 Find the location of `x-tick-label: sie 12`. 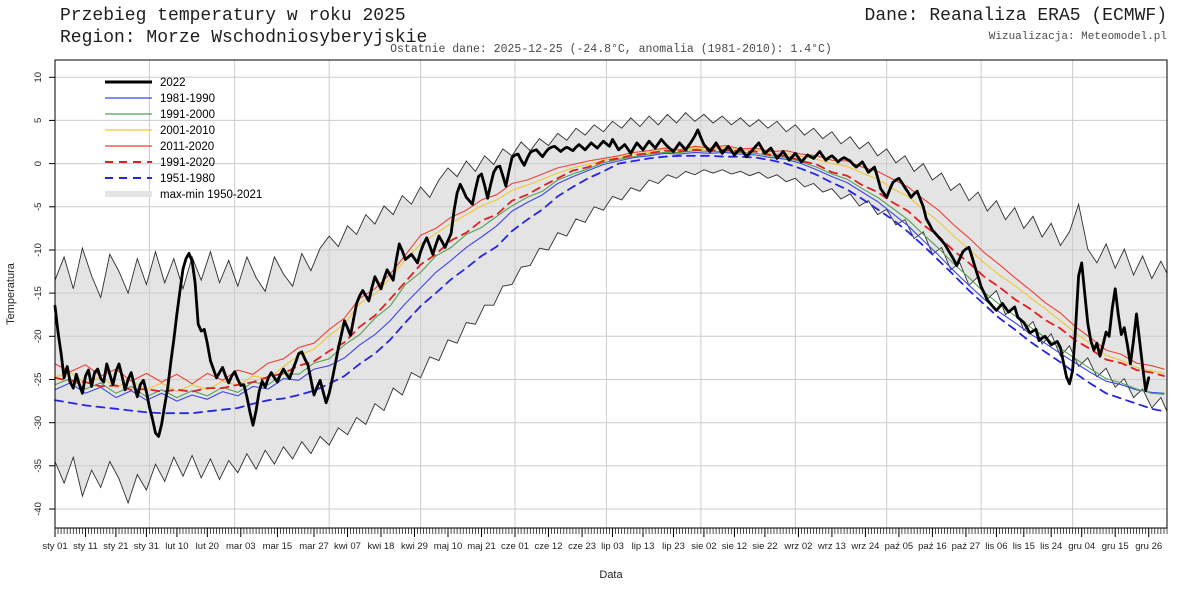

x-tick-label: sie 12 is located at coordinates (734, 546).